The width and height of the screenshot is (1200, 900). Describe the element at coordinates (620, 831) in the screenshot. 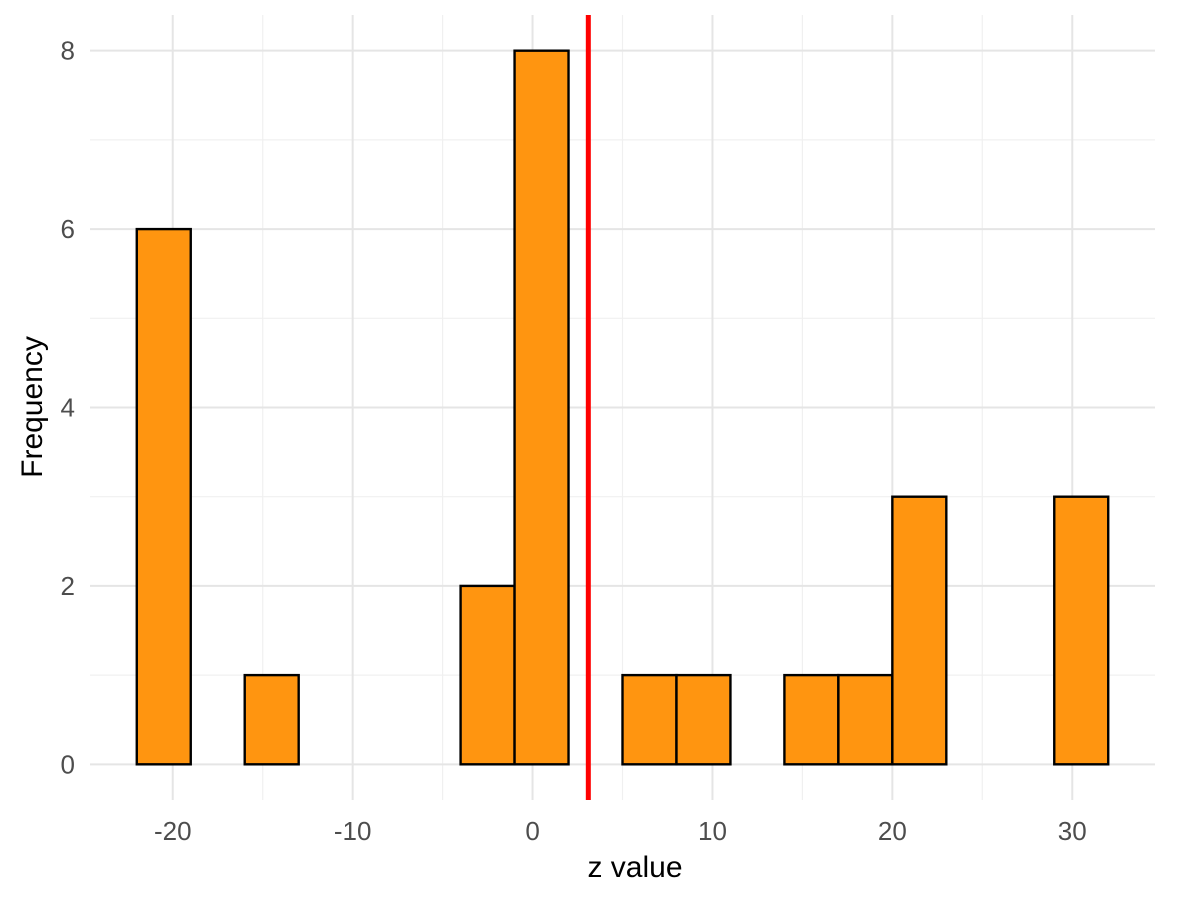

I see `x-axis-tick-labels: -20 -10 0 10 20 30` at that location.